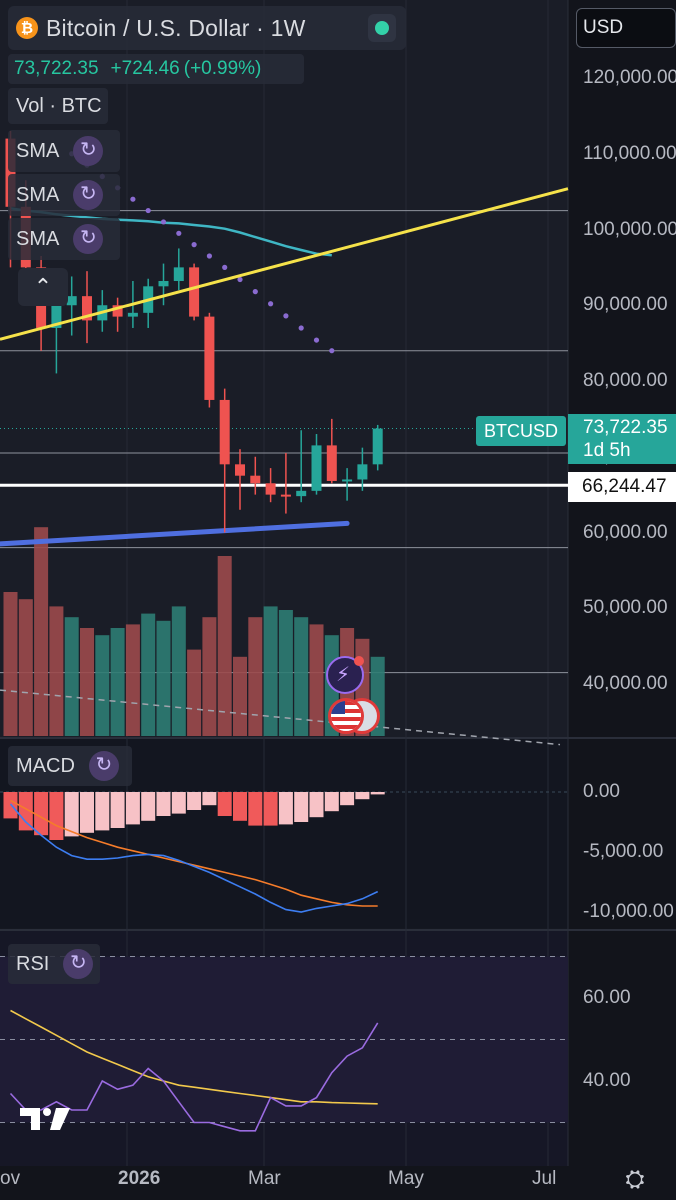 This screenshot has height=1200, width=676. Describe the element at coordinates (625, 608) in the screenshot. I see `price-tick-label: 50,000.00` at that location.